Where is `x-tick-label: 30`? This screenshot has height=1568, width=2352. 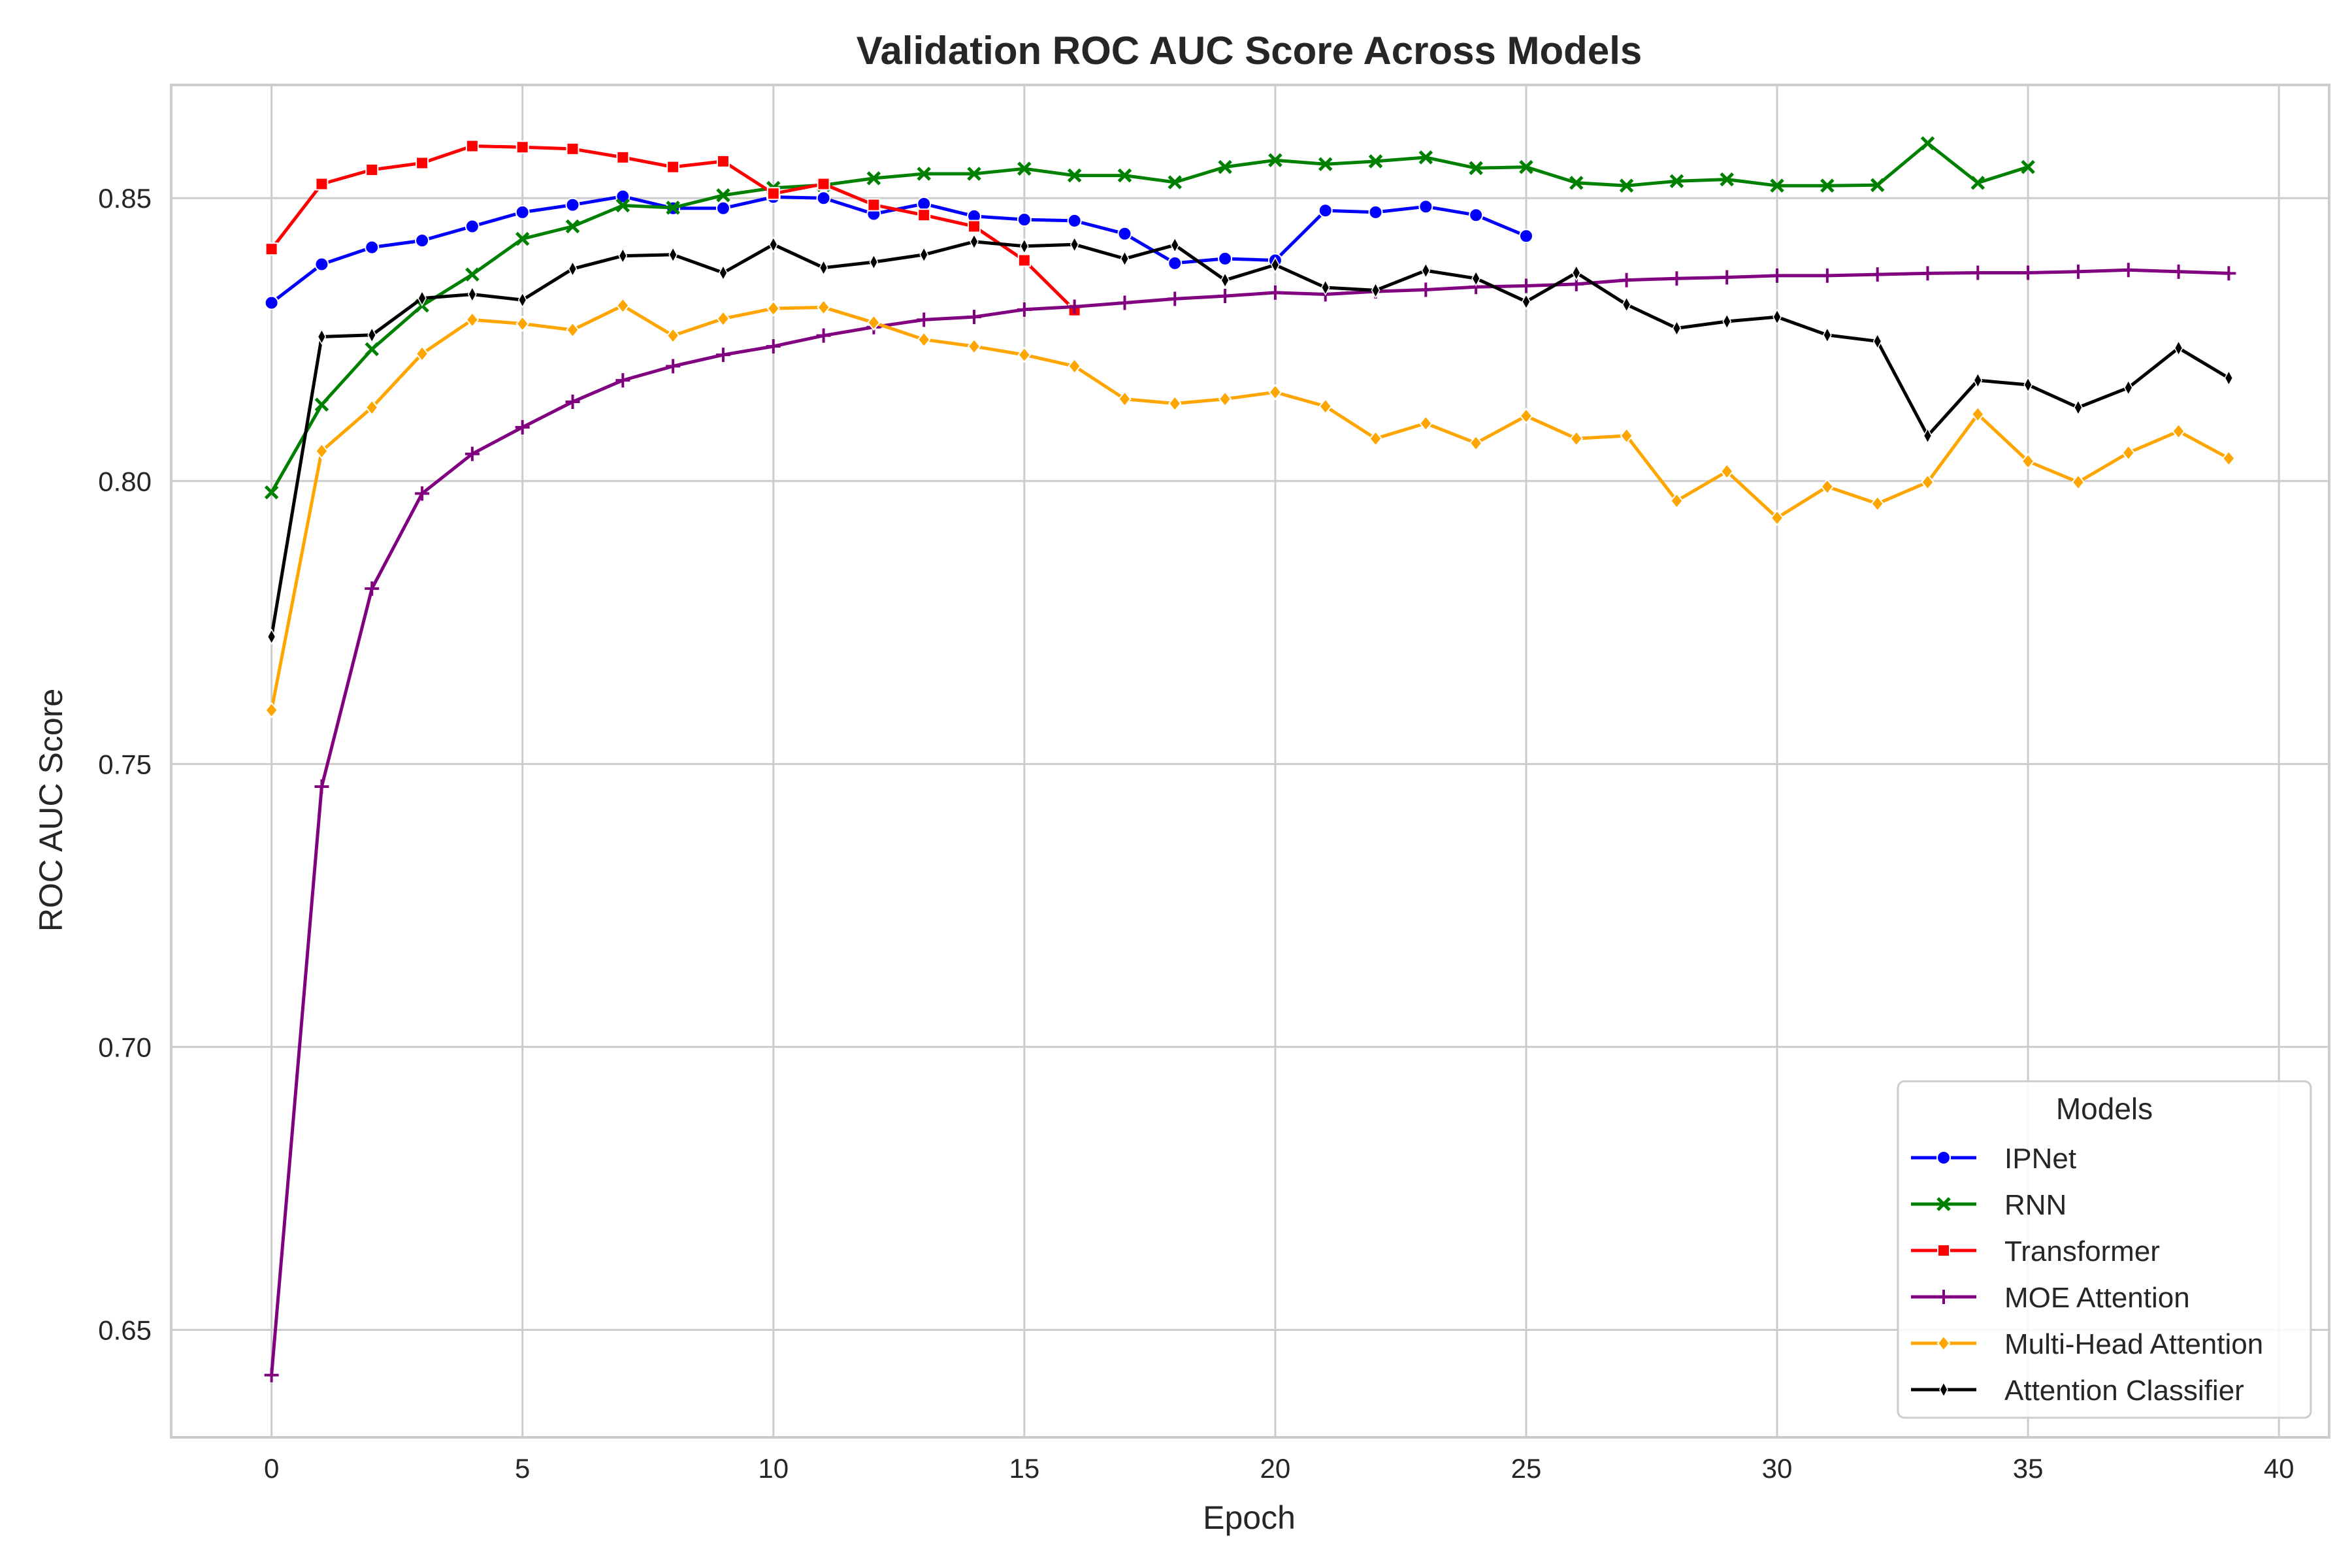
x-tick-label: 30 is located at coordinates (1777, 1468).